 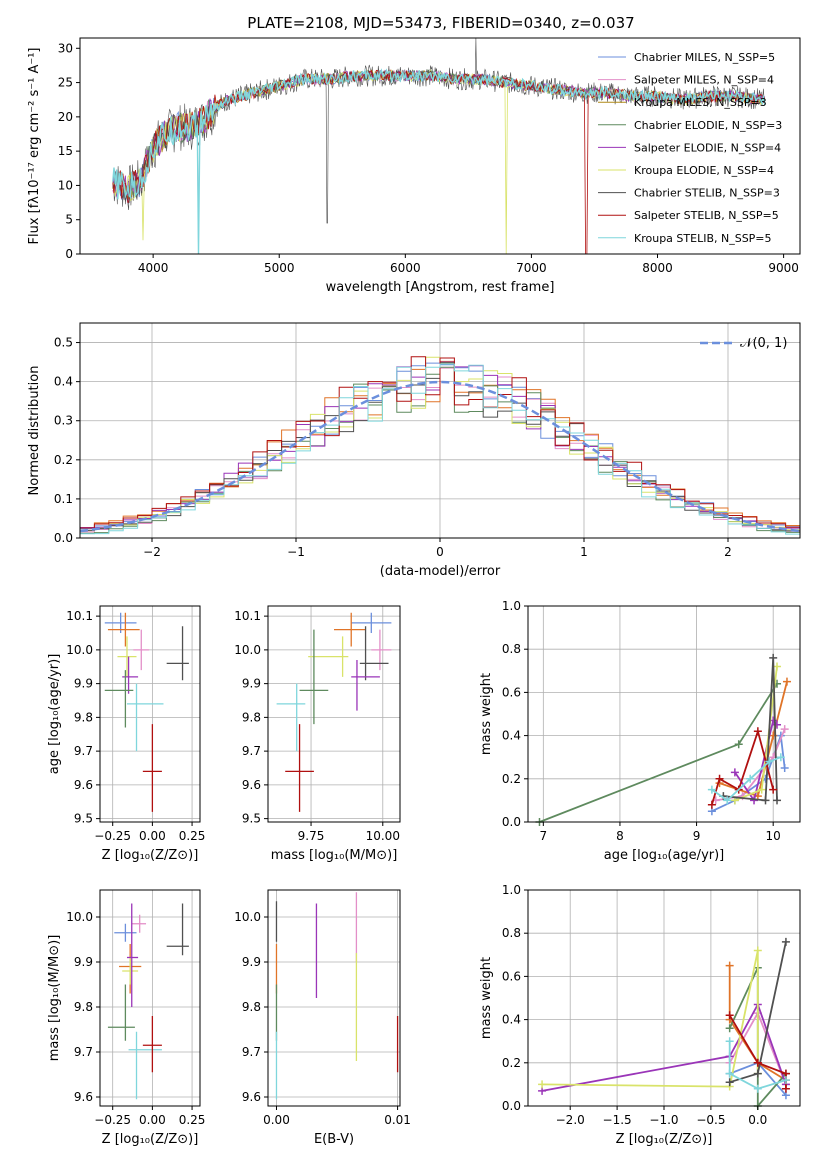 What do you see at coordinates (697, 836) in the screenshot?
I see `x-tick-label: 9` at bounding box center [697, 836].